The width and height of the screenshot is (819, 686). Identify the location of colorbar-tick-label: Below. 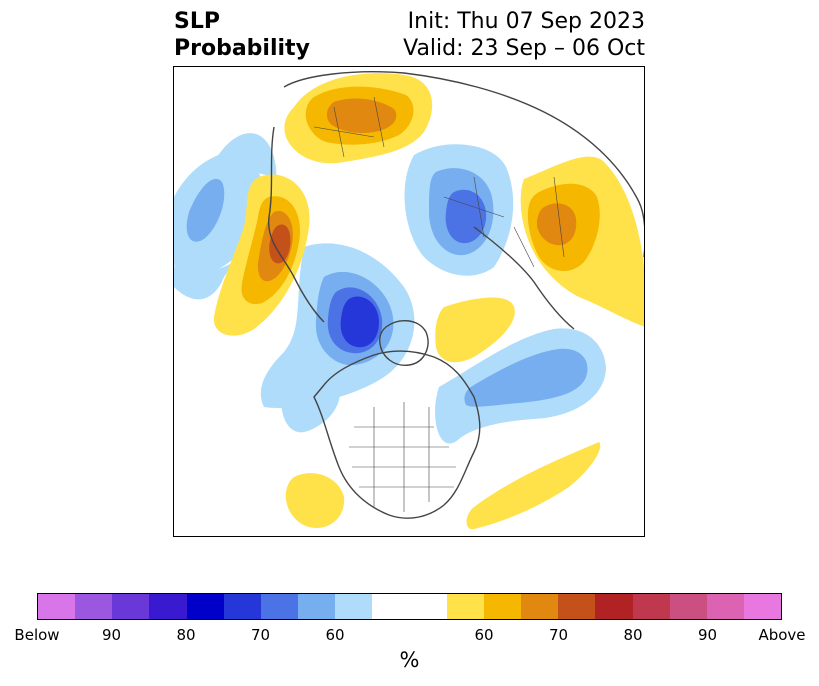
(37, 635).